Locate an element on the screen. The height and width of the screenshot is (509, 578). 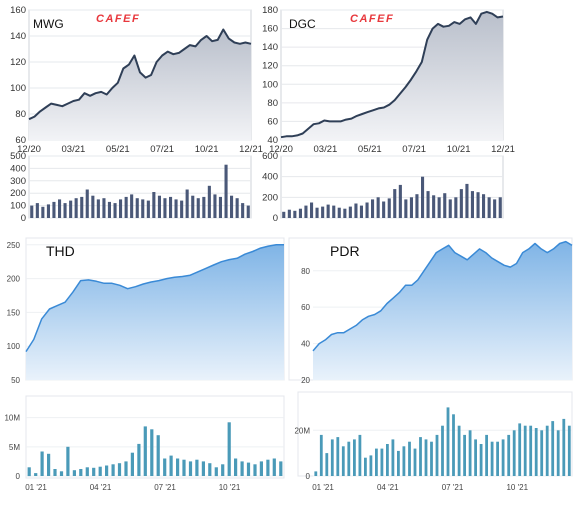
volume-axis-tick-label: 100 is located at coordinates (18, 206).